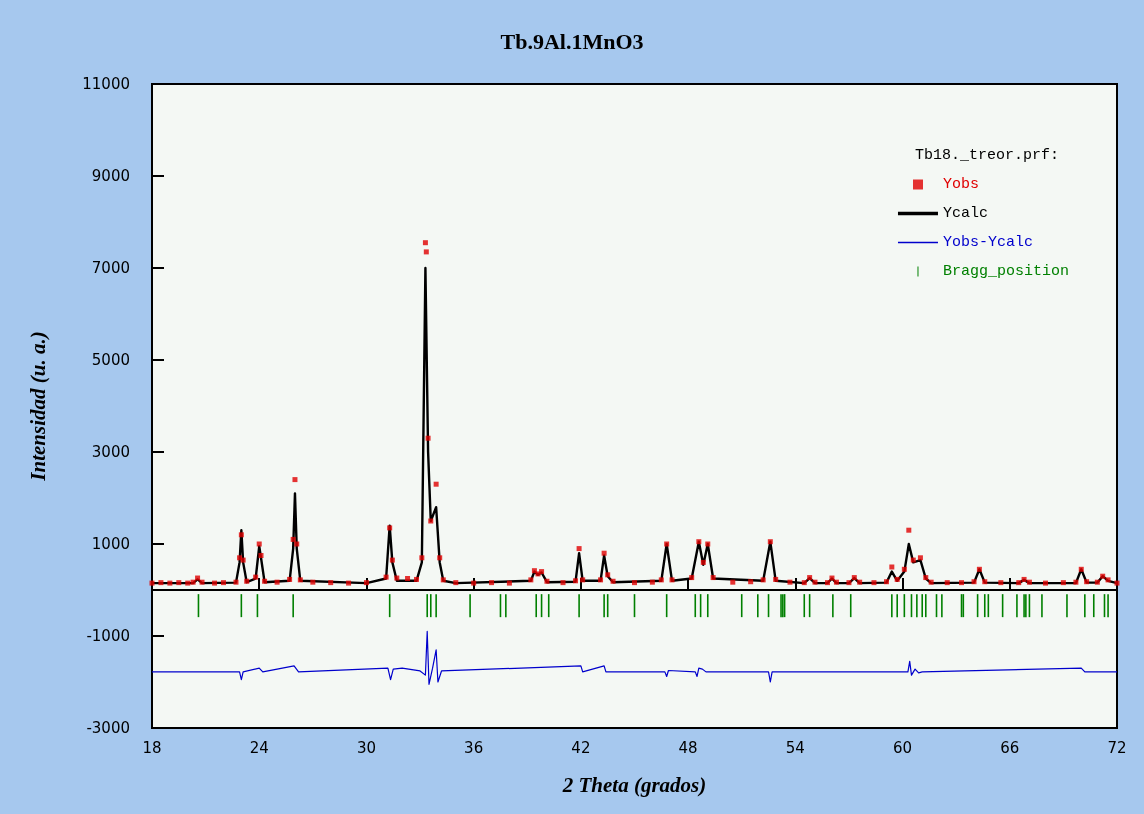  Describe the element at coordinates (1117, 747) in the screenshot. I see `x-tick-label: 72` at that location.